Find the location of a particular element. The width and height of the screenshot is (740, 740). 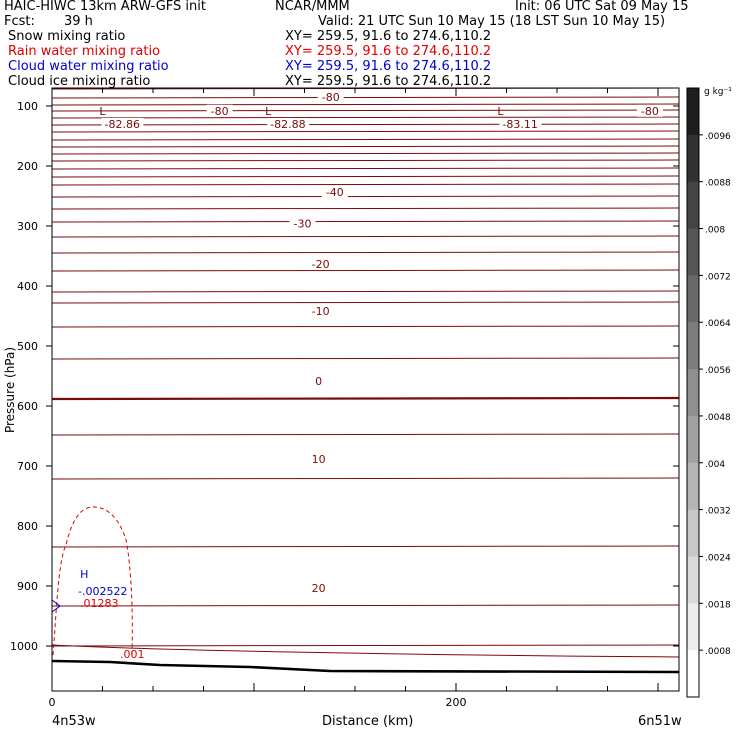

colorbar-tick-label: .0024 is located at coordinates (718, 558).